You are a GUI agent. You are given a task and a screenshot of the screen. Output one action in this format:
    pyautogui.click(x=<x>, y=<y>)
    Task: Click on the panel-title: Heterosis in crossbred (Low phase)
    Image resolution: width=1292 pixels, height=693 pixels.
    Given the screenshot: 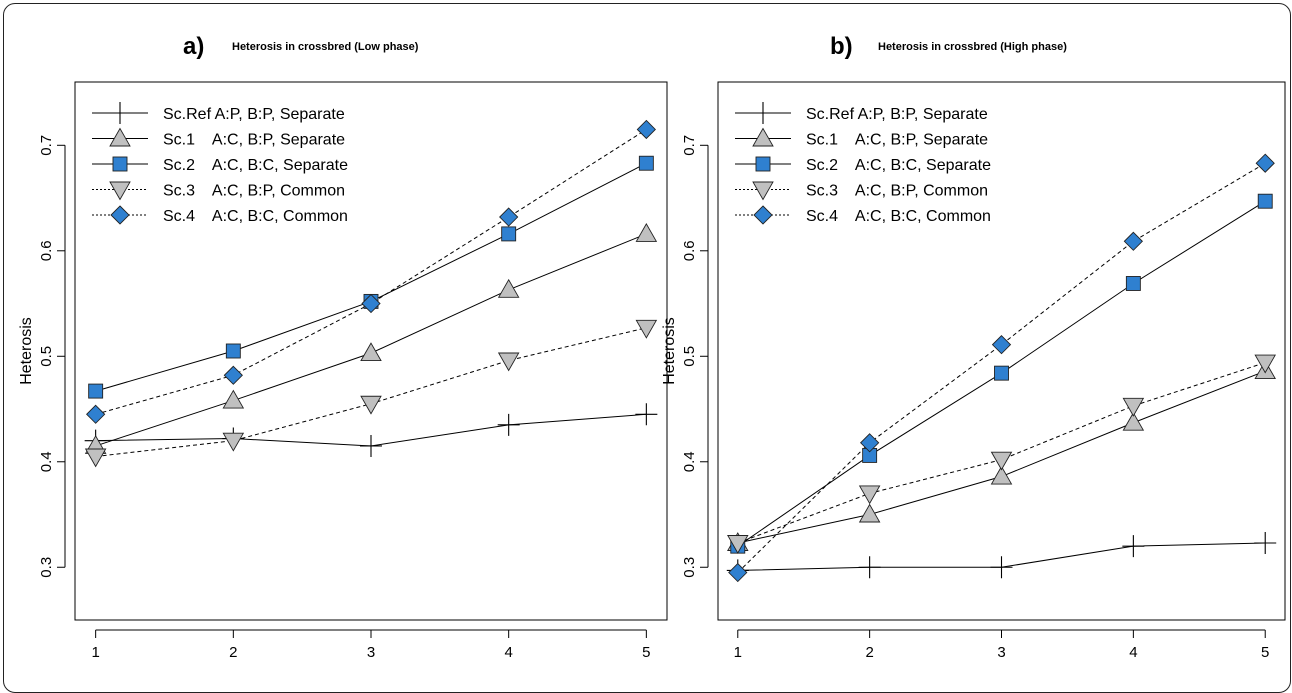 What is the action you would take?
    pyautogui.click(x=325, y=47)
    